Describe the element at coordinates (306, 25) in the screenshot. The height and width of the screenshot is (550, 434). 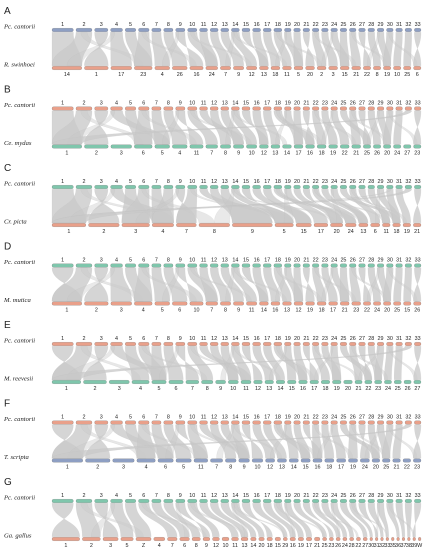
I see `top-chromosome-label: 21` at that location.